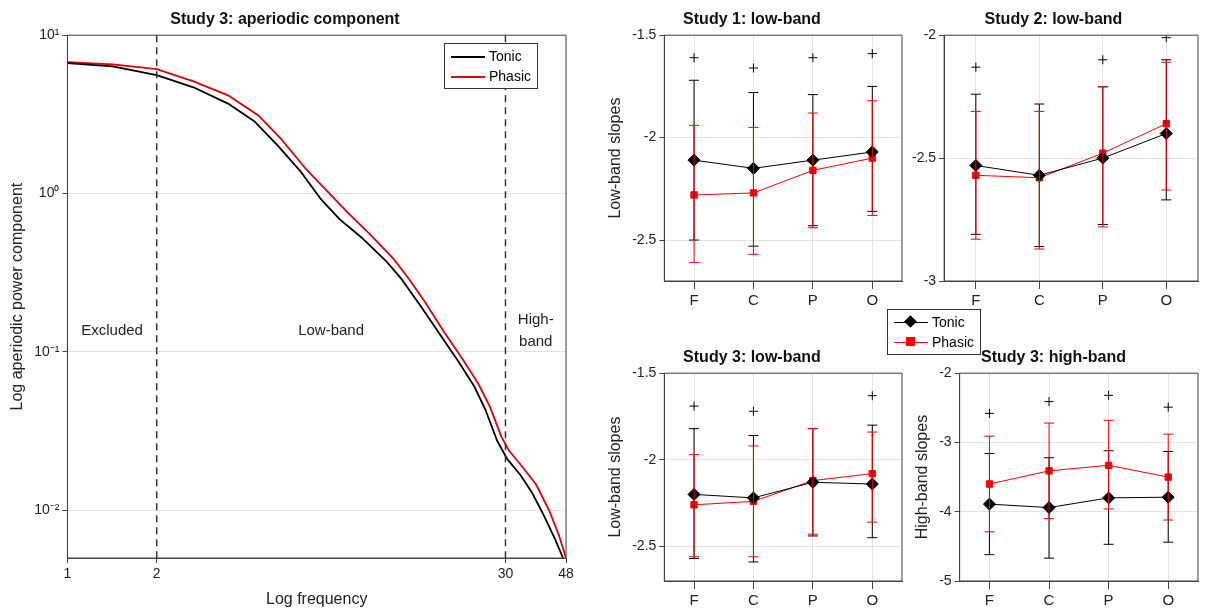  Describe the element at coordinates (1053, 19) in the screenshot. I see `chart-title: Study 2: low-band` at that location.